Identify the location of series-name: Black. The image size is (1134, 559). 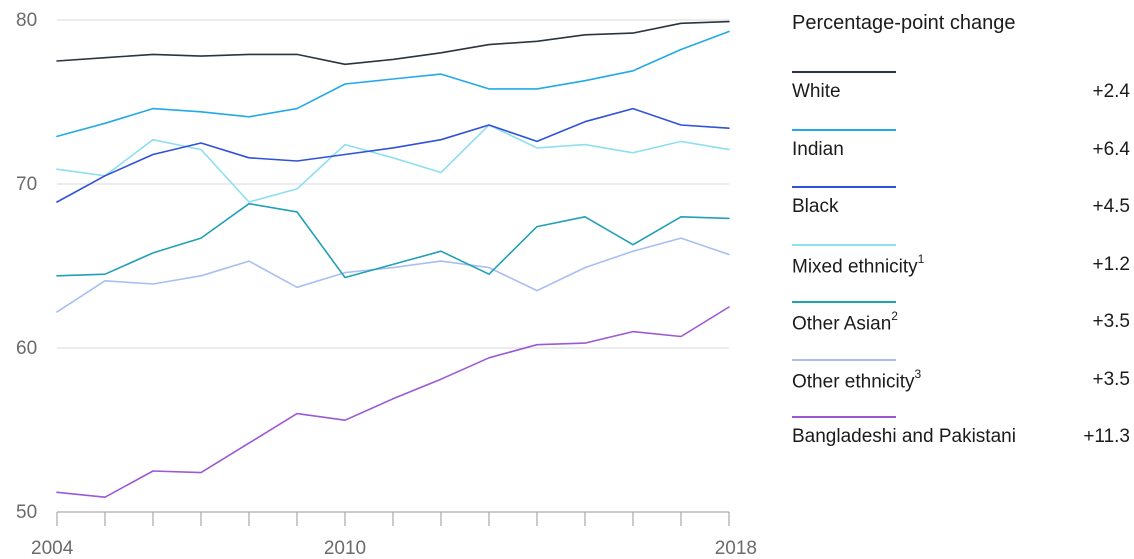
(815, 206).